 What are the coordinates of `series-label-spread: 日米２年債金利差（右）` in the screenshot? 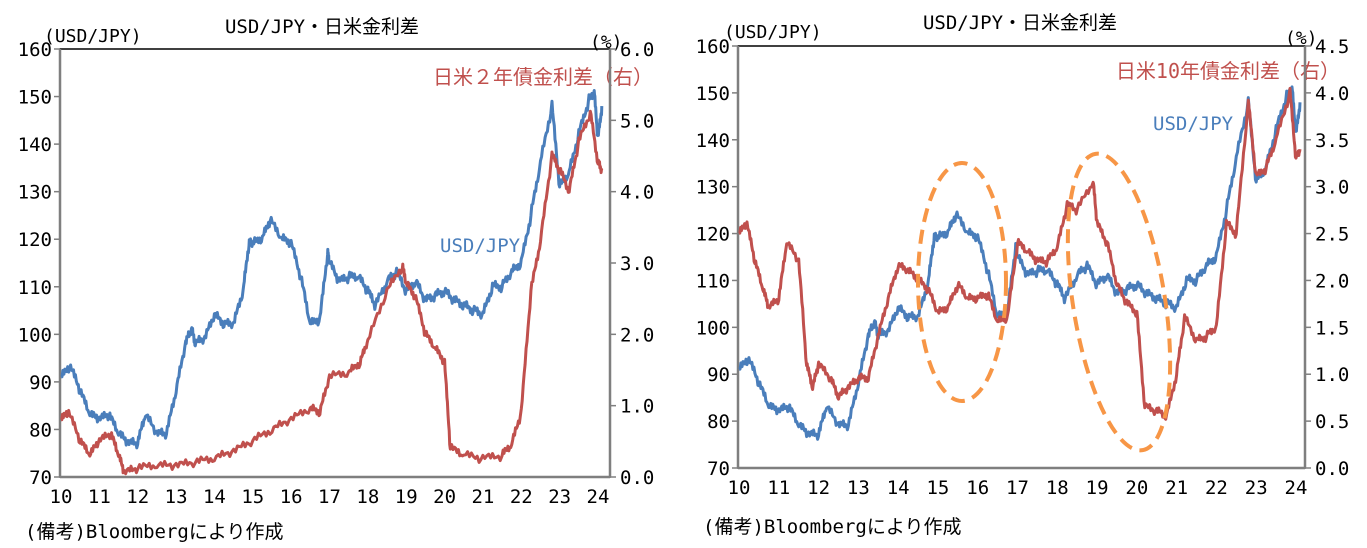 It's located at (543, 77).